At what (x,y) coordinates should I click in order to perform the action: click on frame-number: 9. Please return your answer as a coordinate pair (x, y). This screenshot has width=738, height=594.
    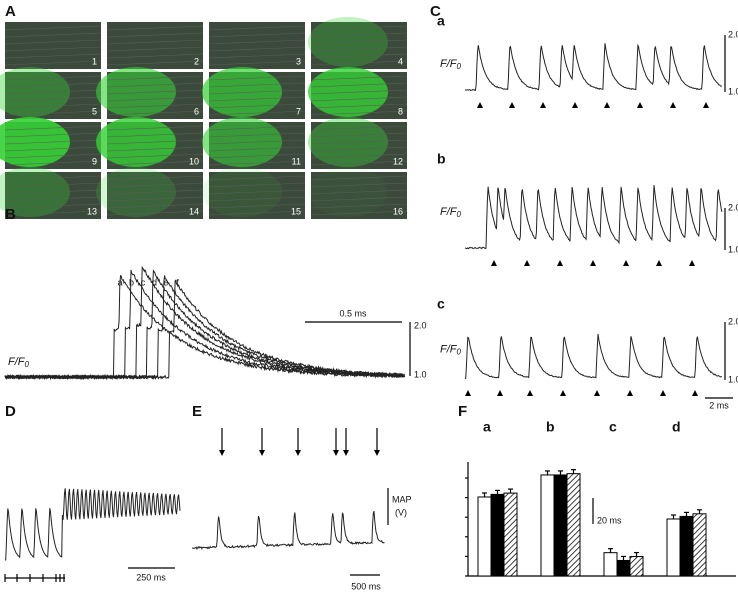
    Looking at the image, I should click on (94, 161).